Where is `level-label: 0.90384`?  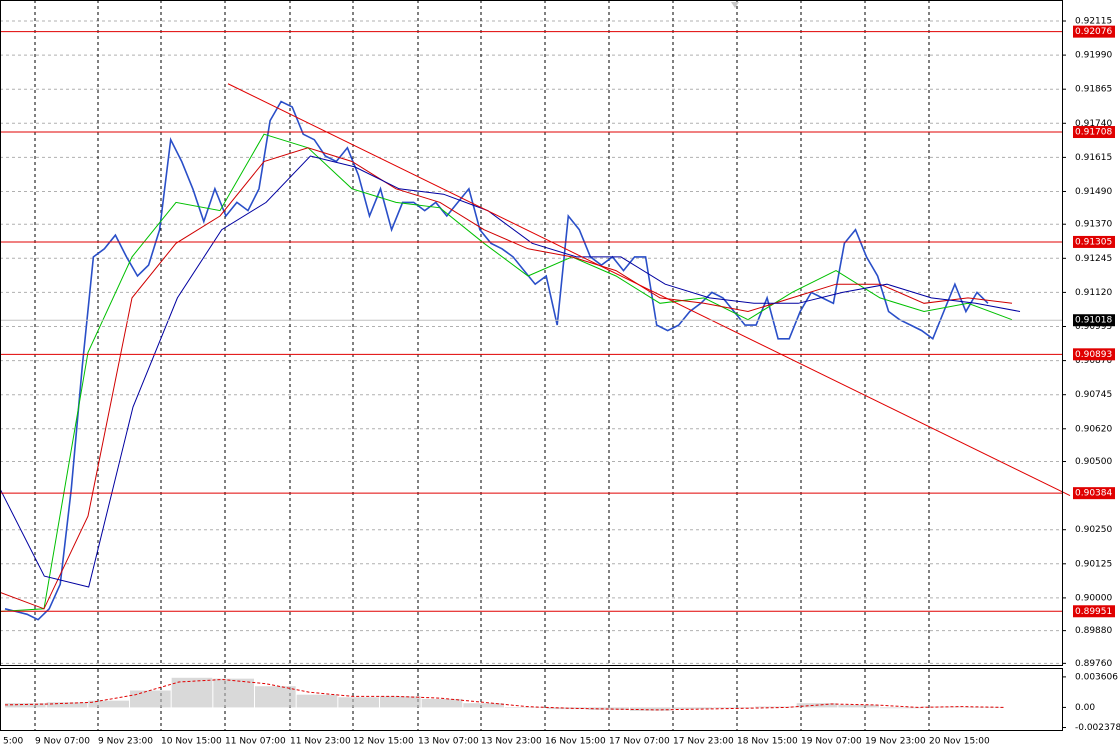 level-label: 0.90384 is located at coordinates (1093, 494).